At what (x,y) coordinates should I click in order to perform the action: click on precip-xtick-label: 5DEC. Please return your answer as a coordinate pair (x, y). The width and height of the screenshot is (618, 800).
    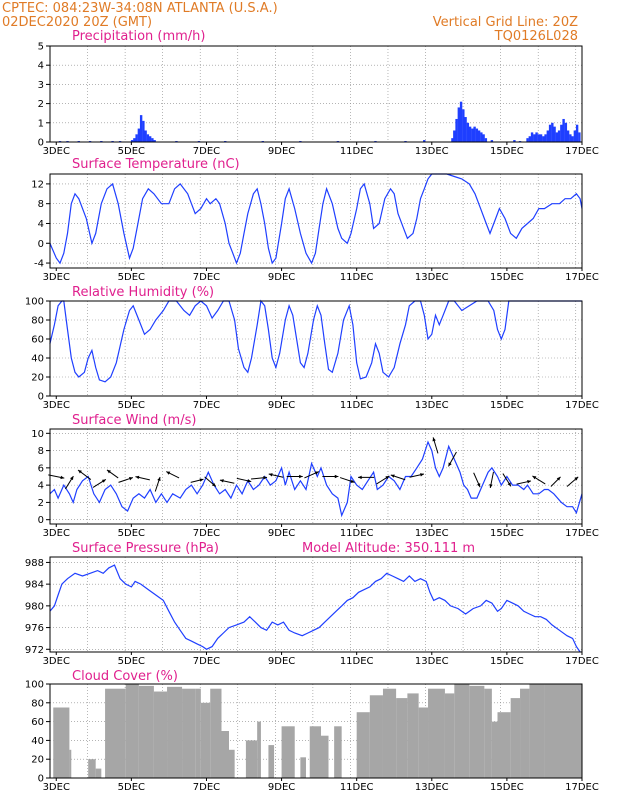
    Looking at the image, I should click on (131, 151).